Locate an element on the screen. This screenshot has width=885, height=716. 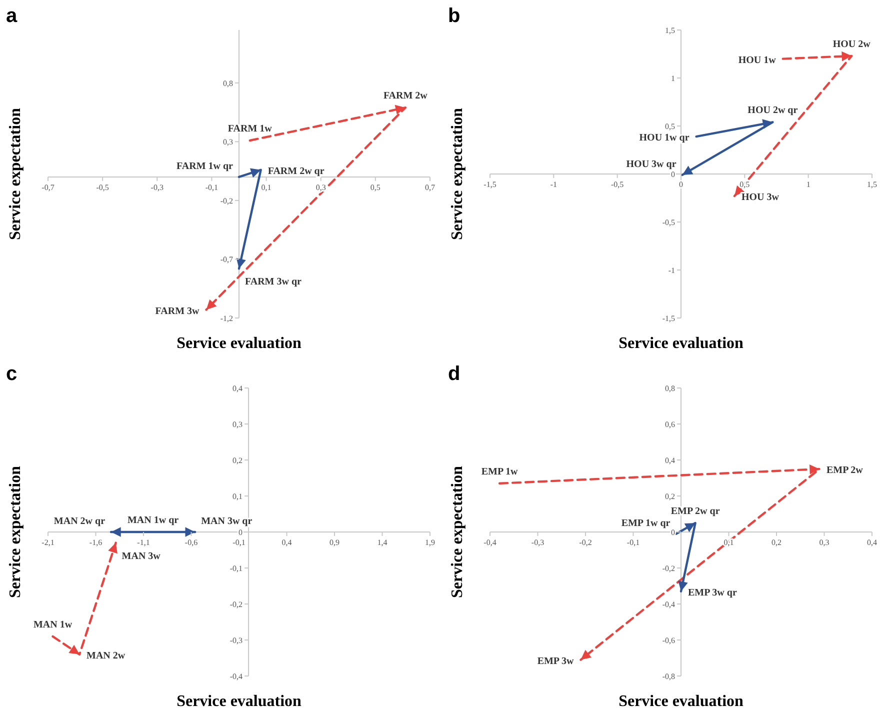
y-tick-label: -1,5 is located at coordinates (668, 318).